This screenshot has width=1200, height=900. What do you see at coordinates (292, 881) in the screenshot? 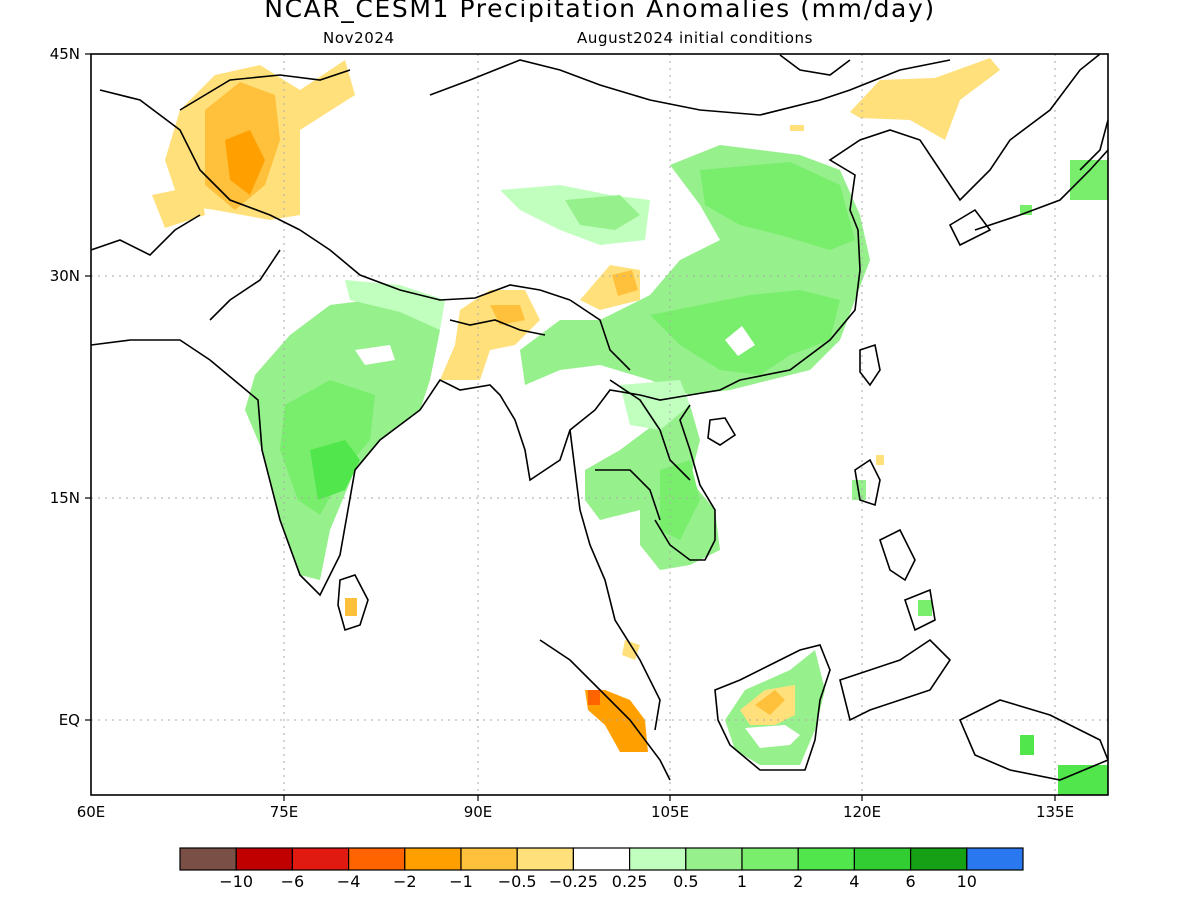
I see `legend-tick-label: −6` at bounding box center [292, 881].